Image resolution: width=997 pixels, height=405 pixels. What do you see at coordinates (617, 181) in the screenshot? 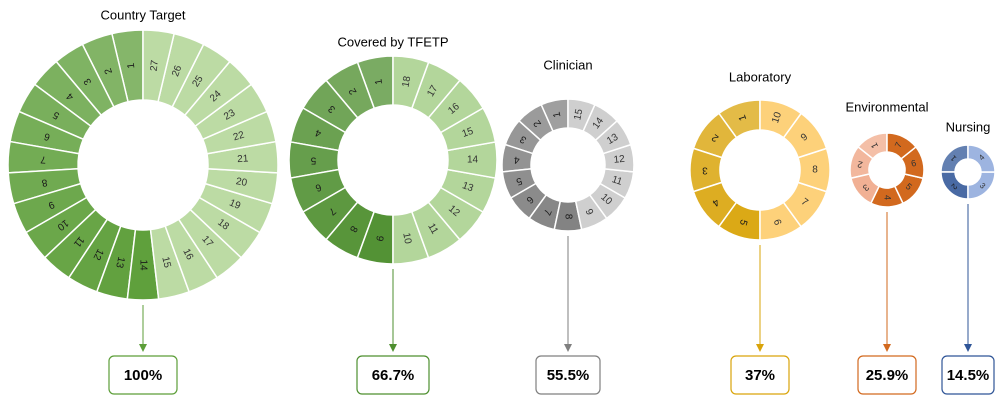
I see `segment-label: 11` at bounding box center [617, 181].